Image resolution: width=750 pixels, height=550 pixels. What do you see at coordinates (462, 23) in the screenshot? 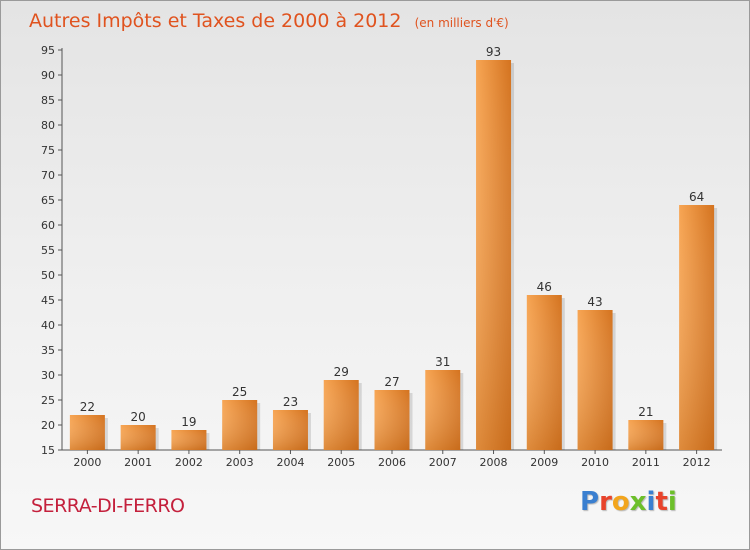
I see `chart-title-unit: (en milliers d'€)` at bounding box center [462, 23].